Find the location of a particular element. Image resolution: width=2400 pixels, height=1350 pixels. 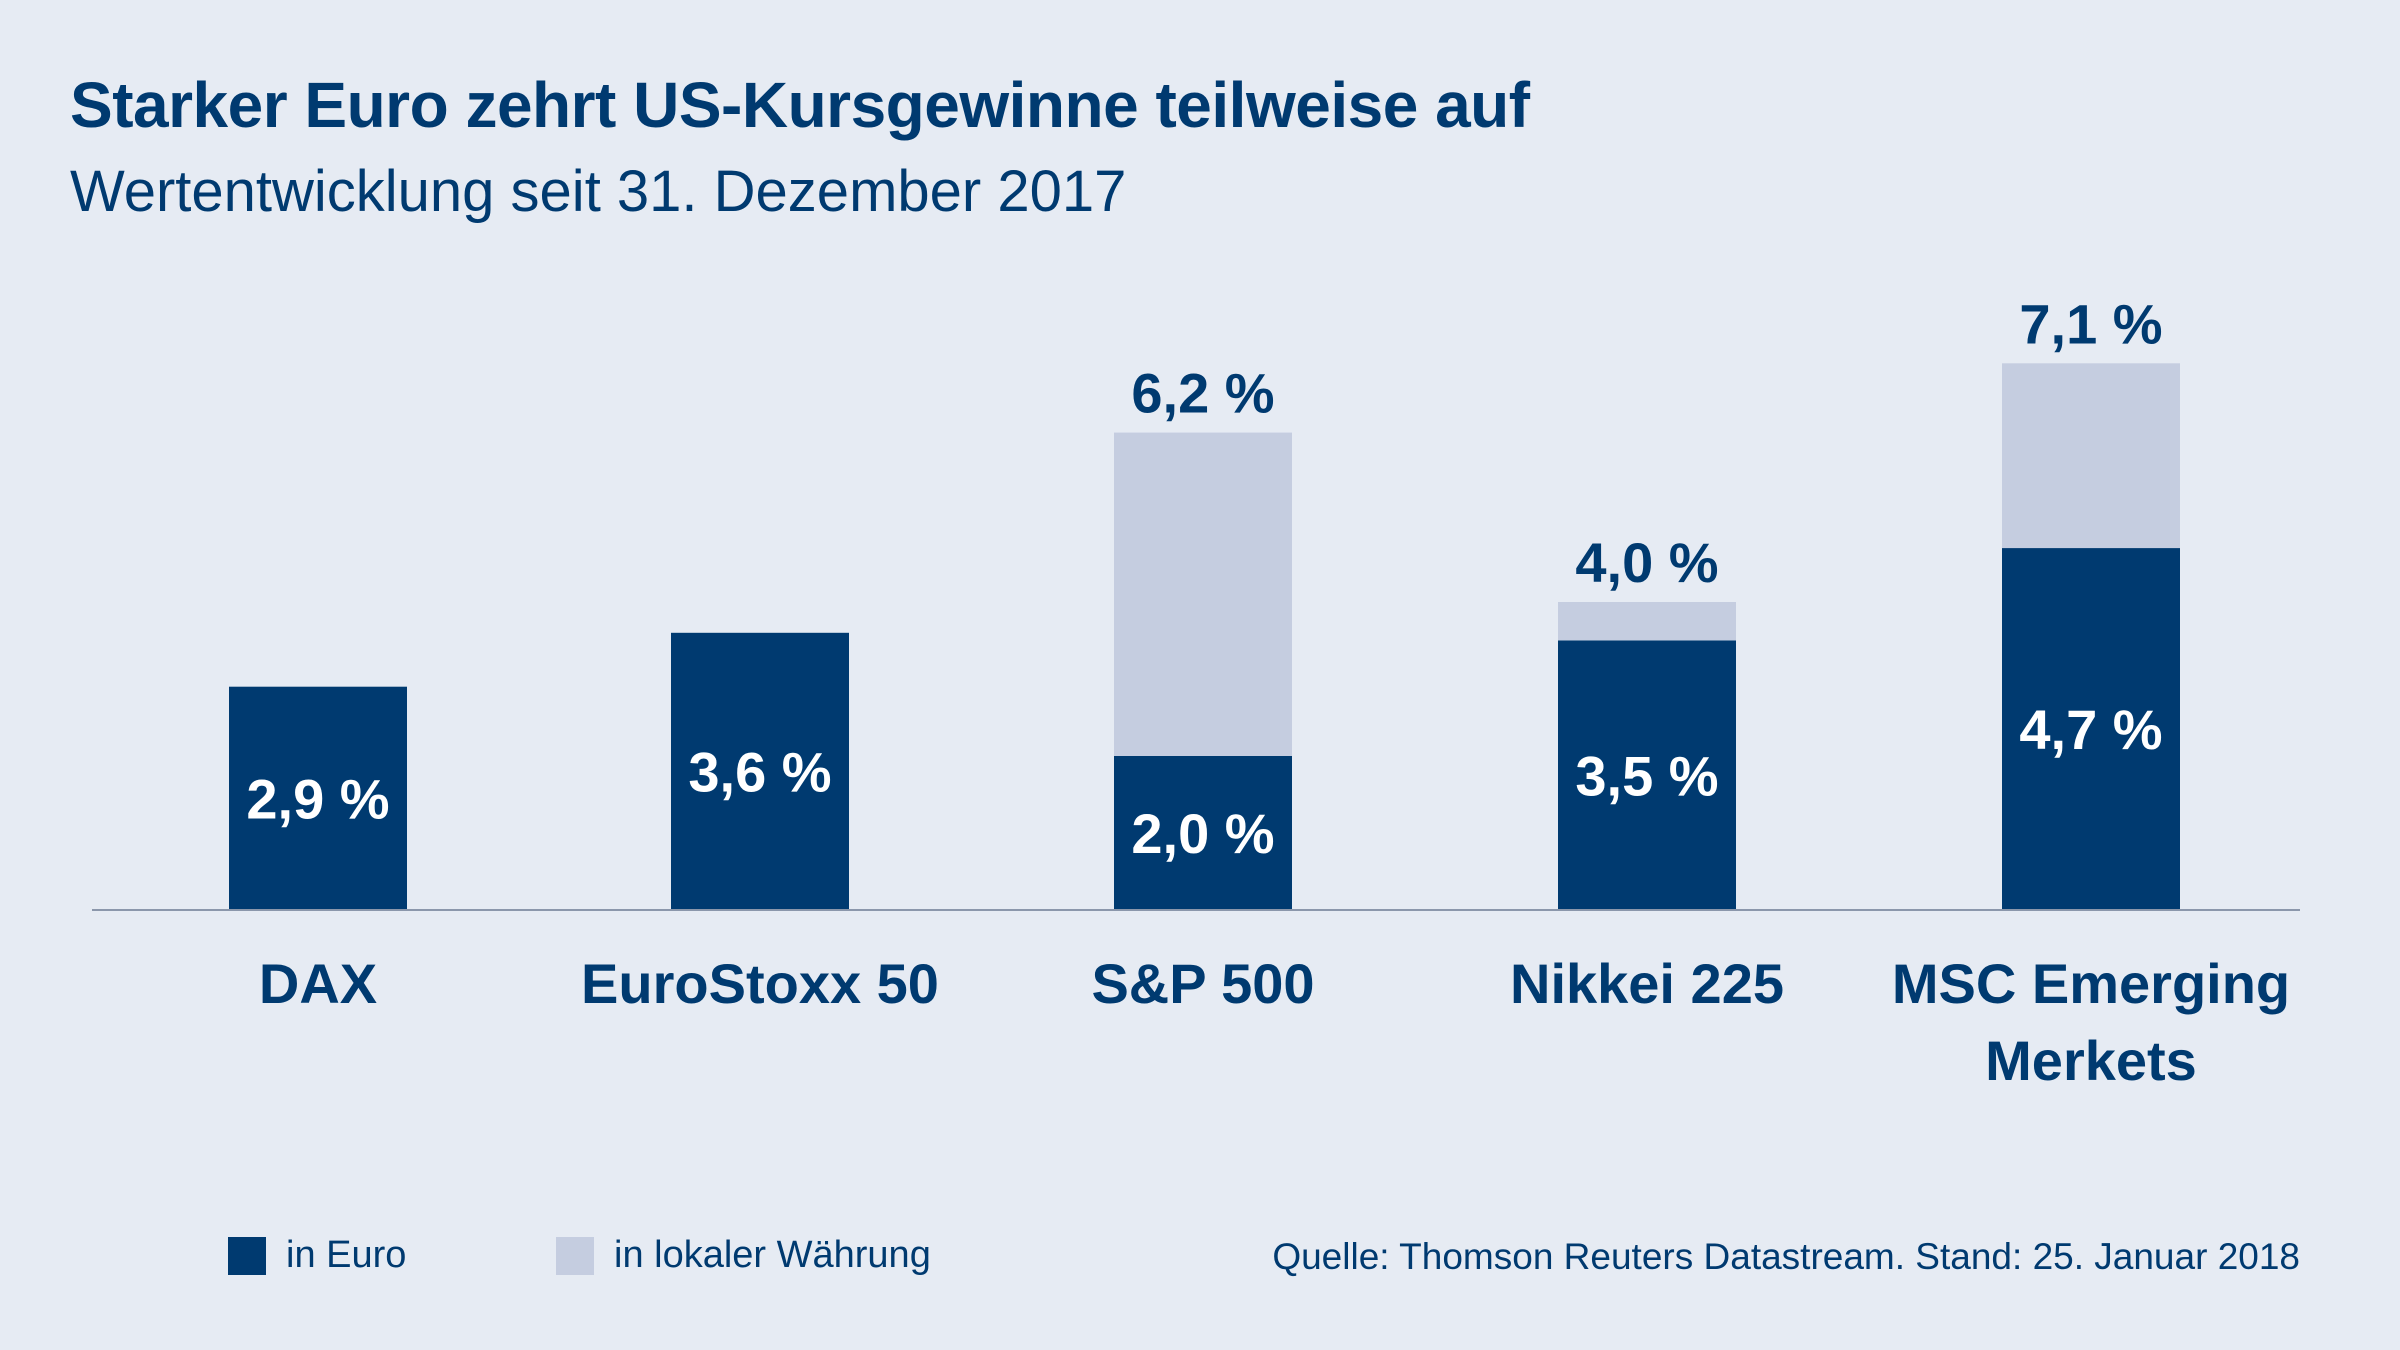

data-label-euro: 3,5 % is located at coordinates (1646, 775).